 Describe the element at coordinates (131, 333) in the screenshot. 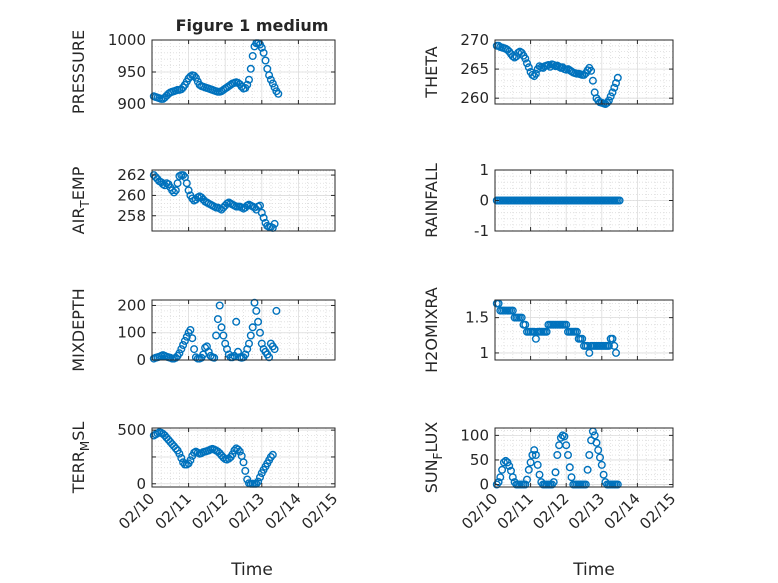

I see `y-tick-label: 100` at that location.